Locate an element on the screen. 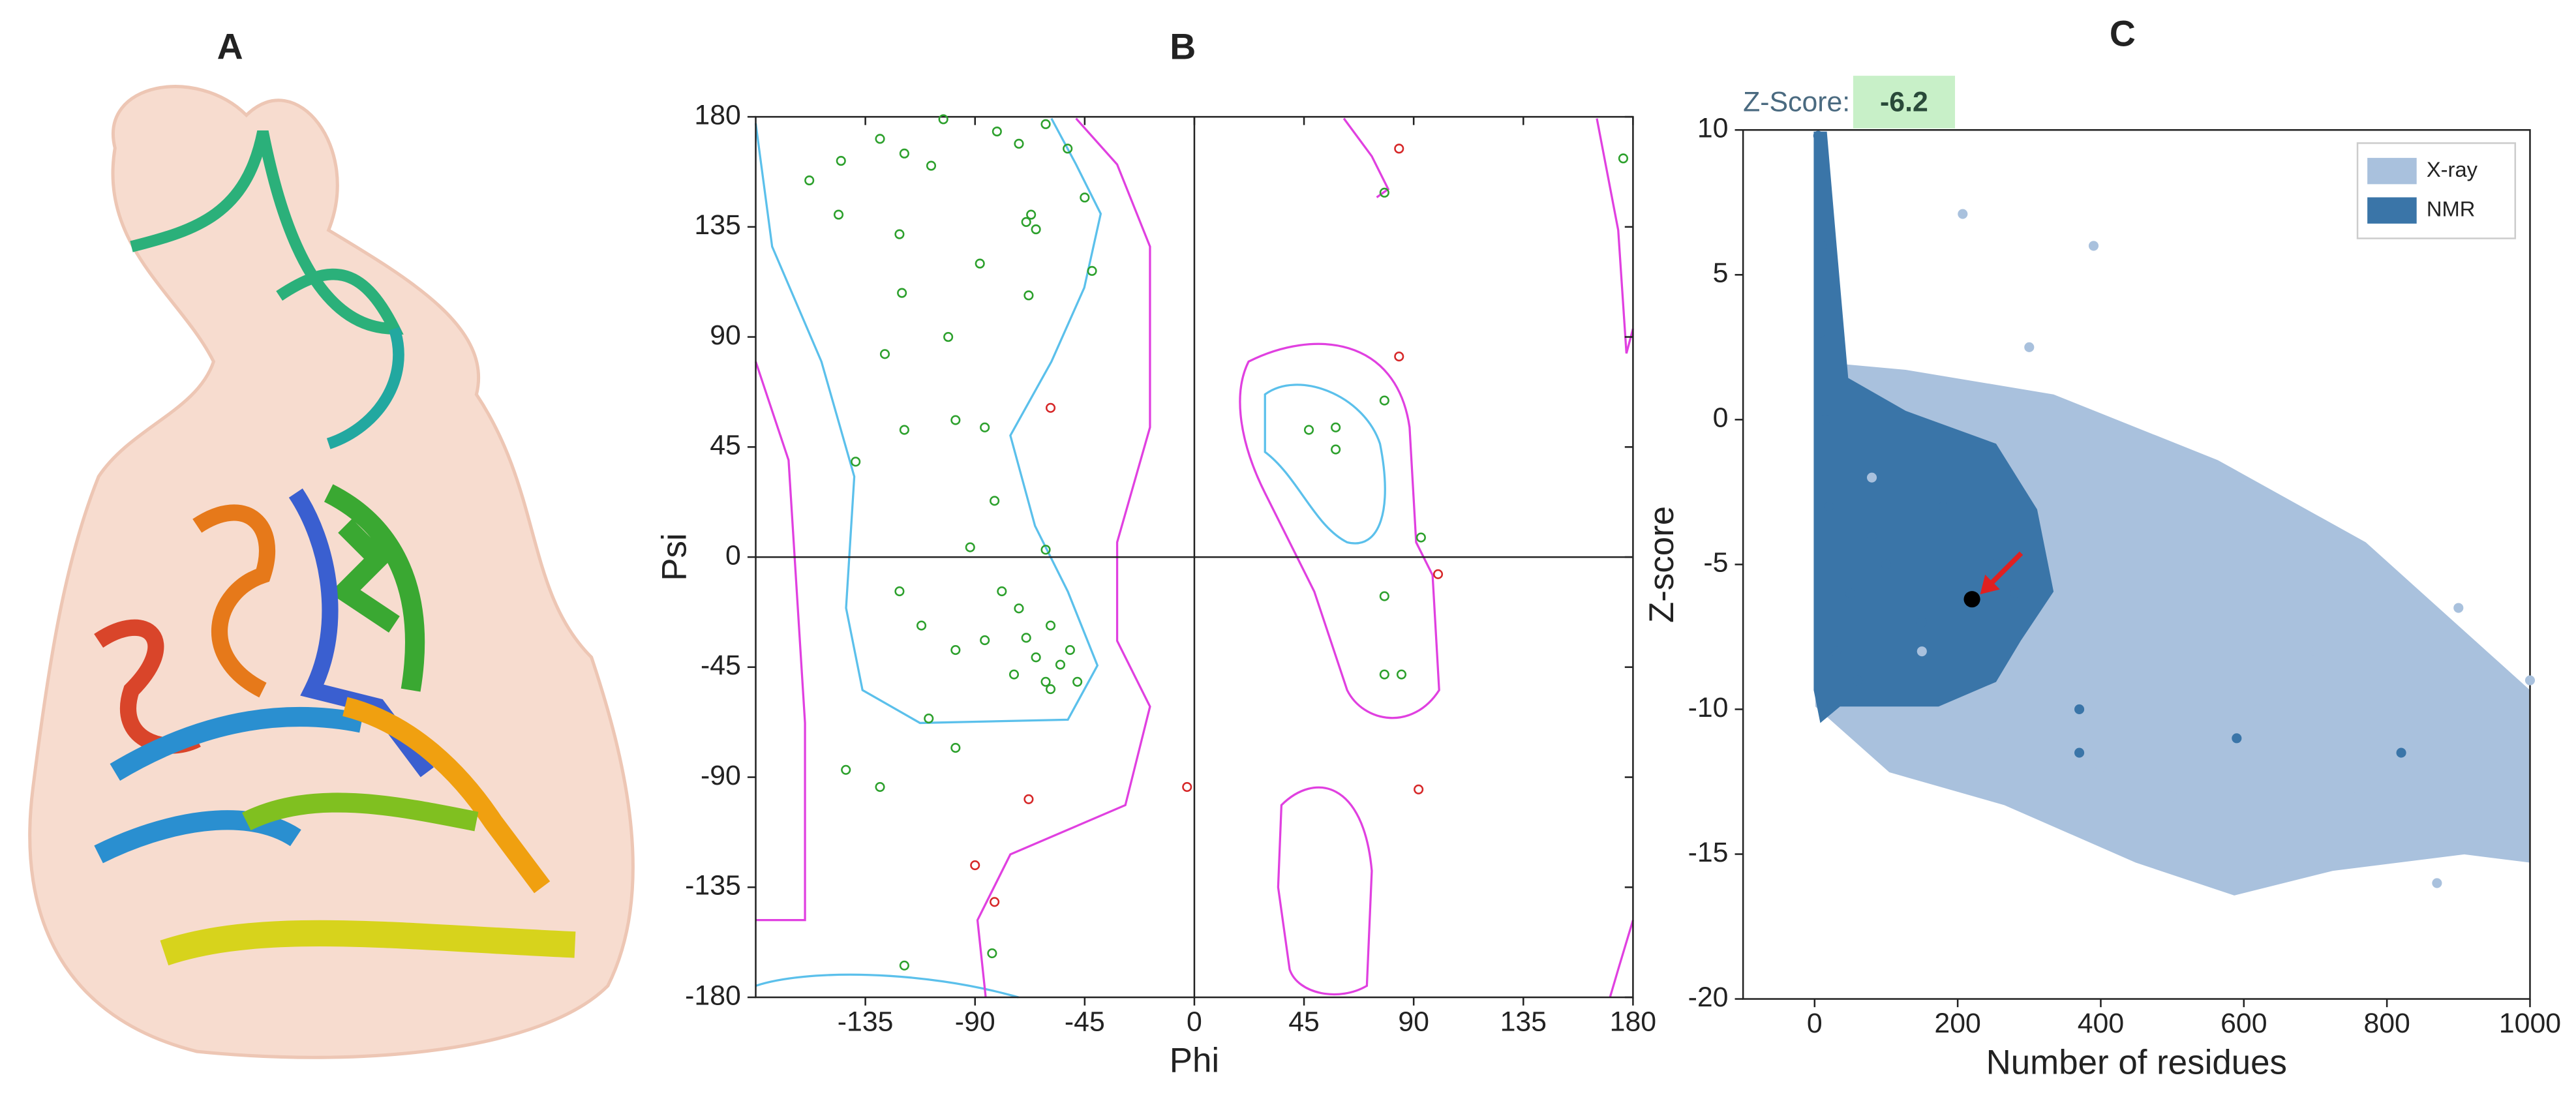  y-tick-label: -90 is located at coordinates (721, 776).